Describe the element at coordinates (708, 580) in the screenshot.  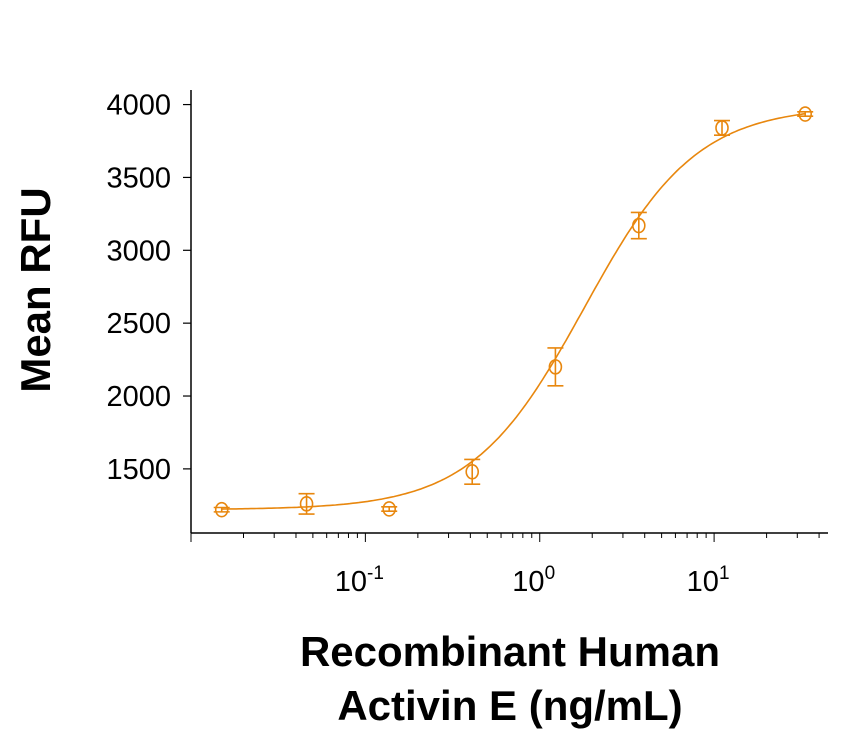
I see `x-tick-label: 10¹` at that location.